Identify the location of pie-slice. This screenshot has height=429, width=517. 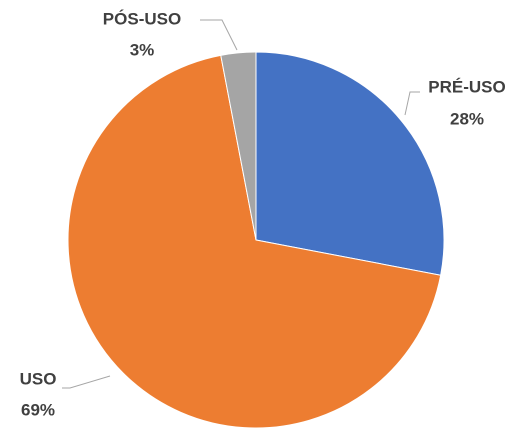
(238, 146).